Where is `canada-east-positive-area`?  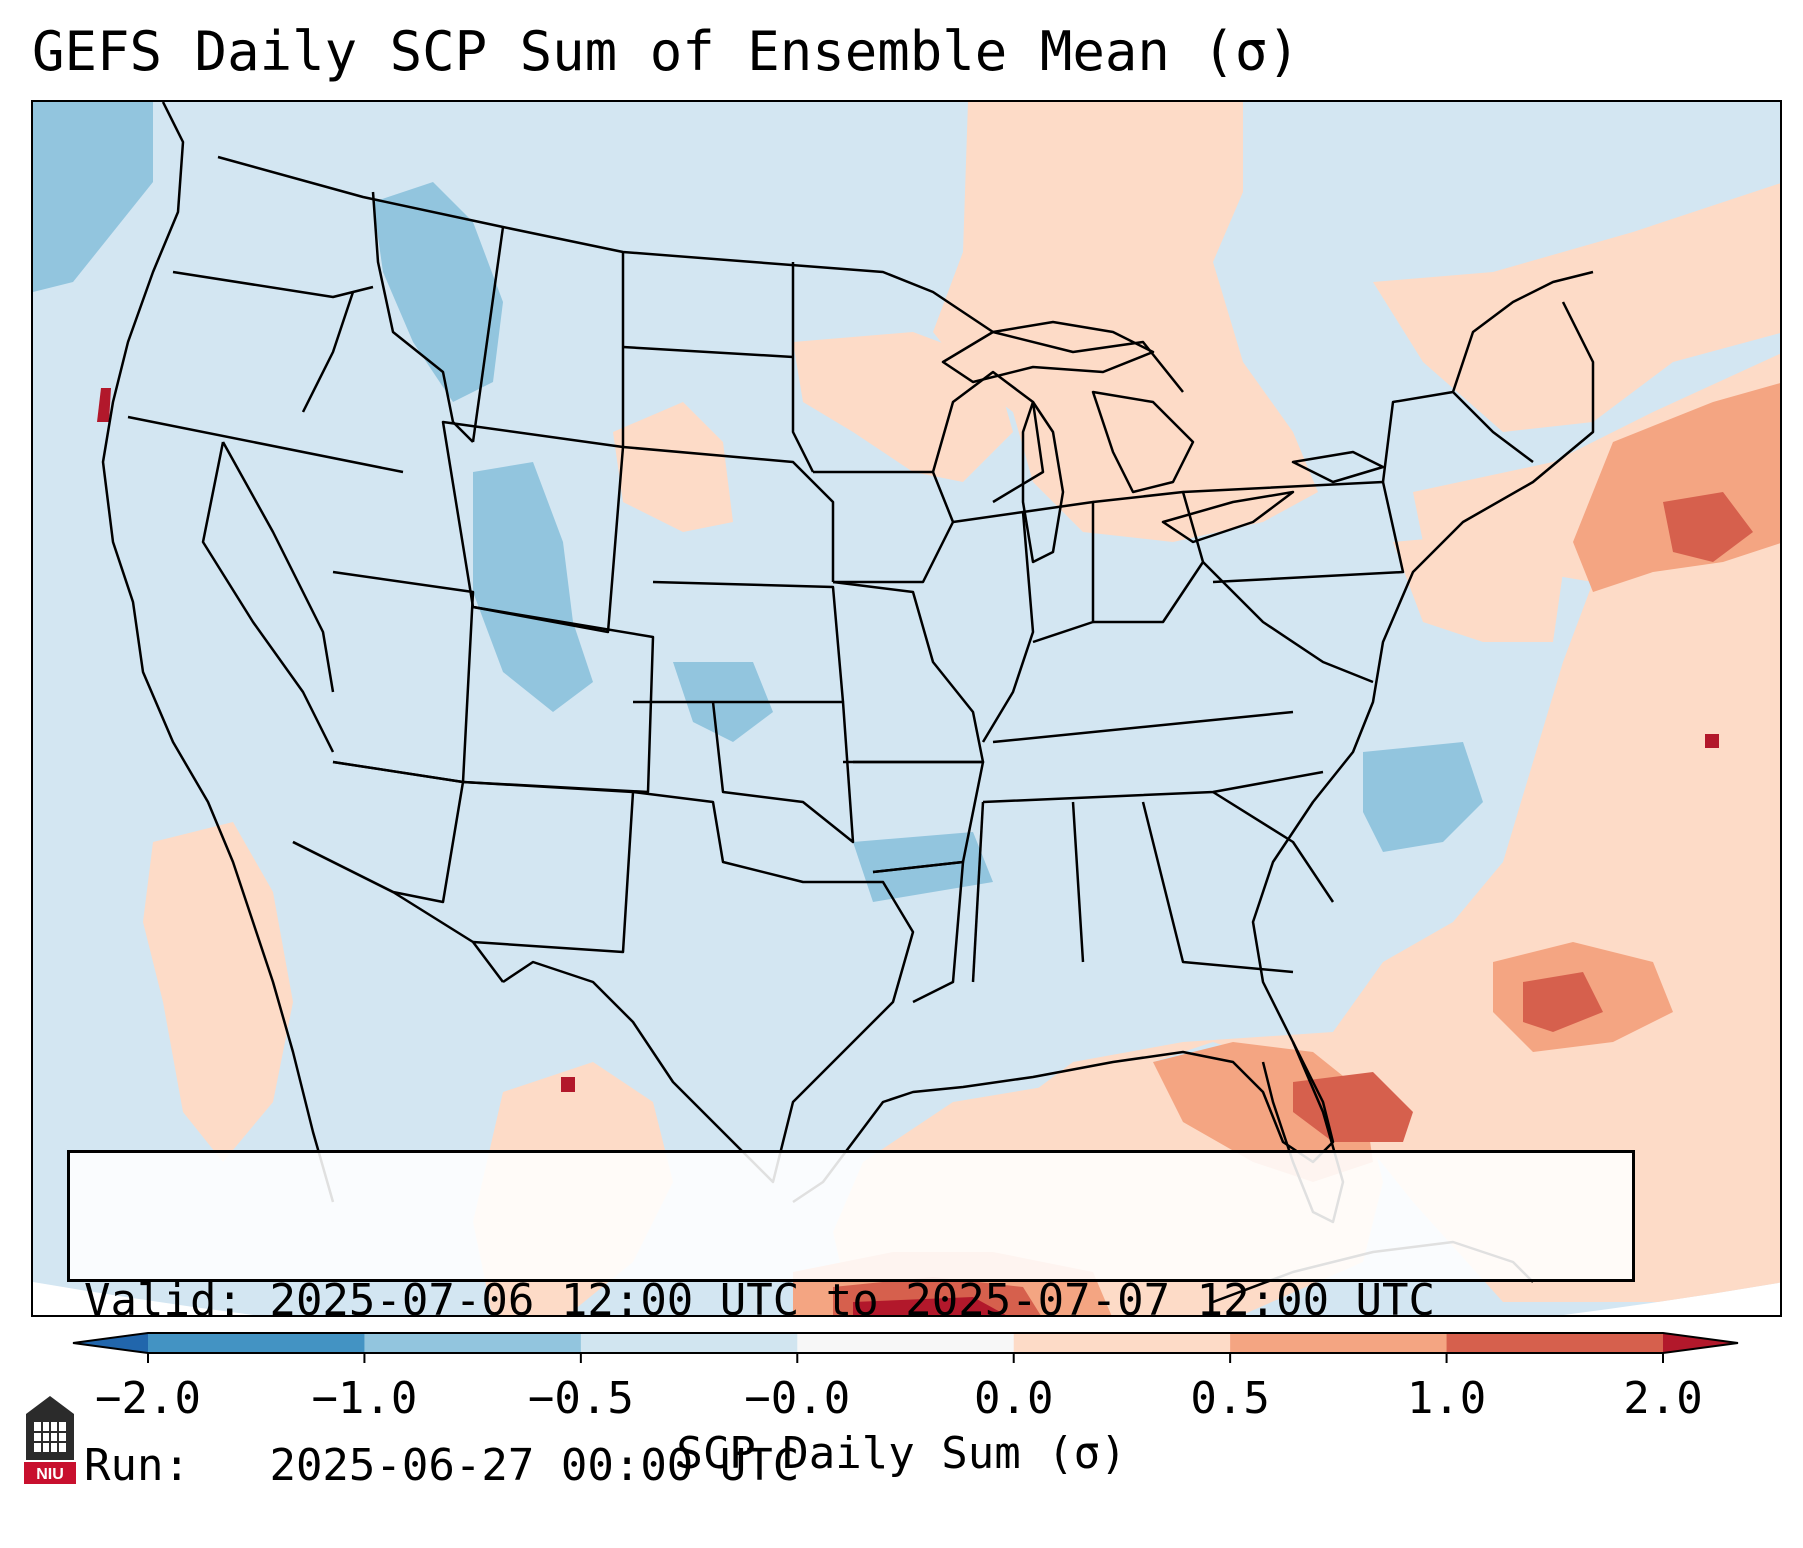
canada-east-positive-area is located at coordinates (1576, 307).